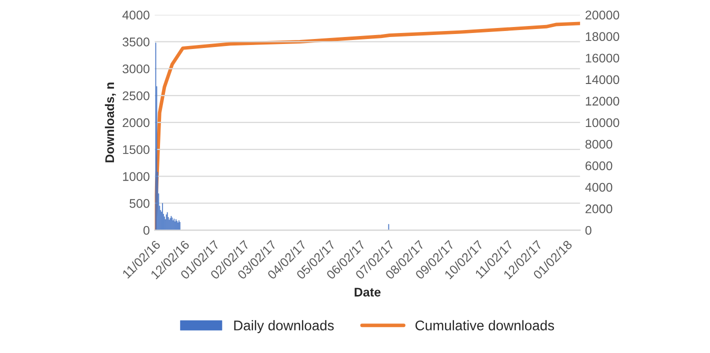  What do you see at coordinates (485, 325) in the screenshot?
I see `legend-label: Cumulative downloads` at bounding box center [485, 325].